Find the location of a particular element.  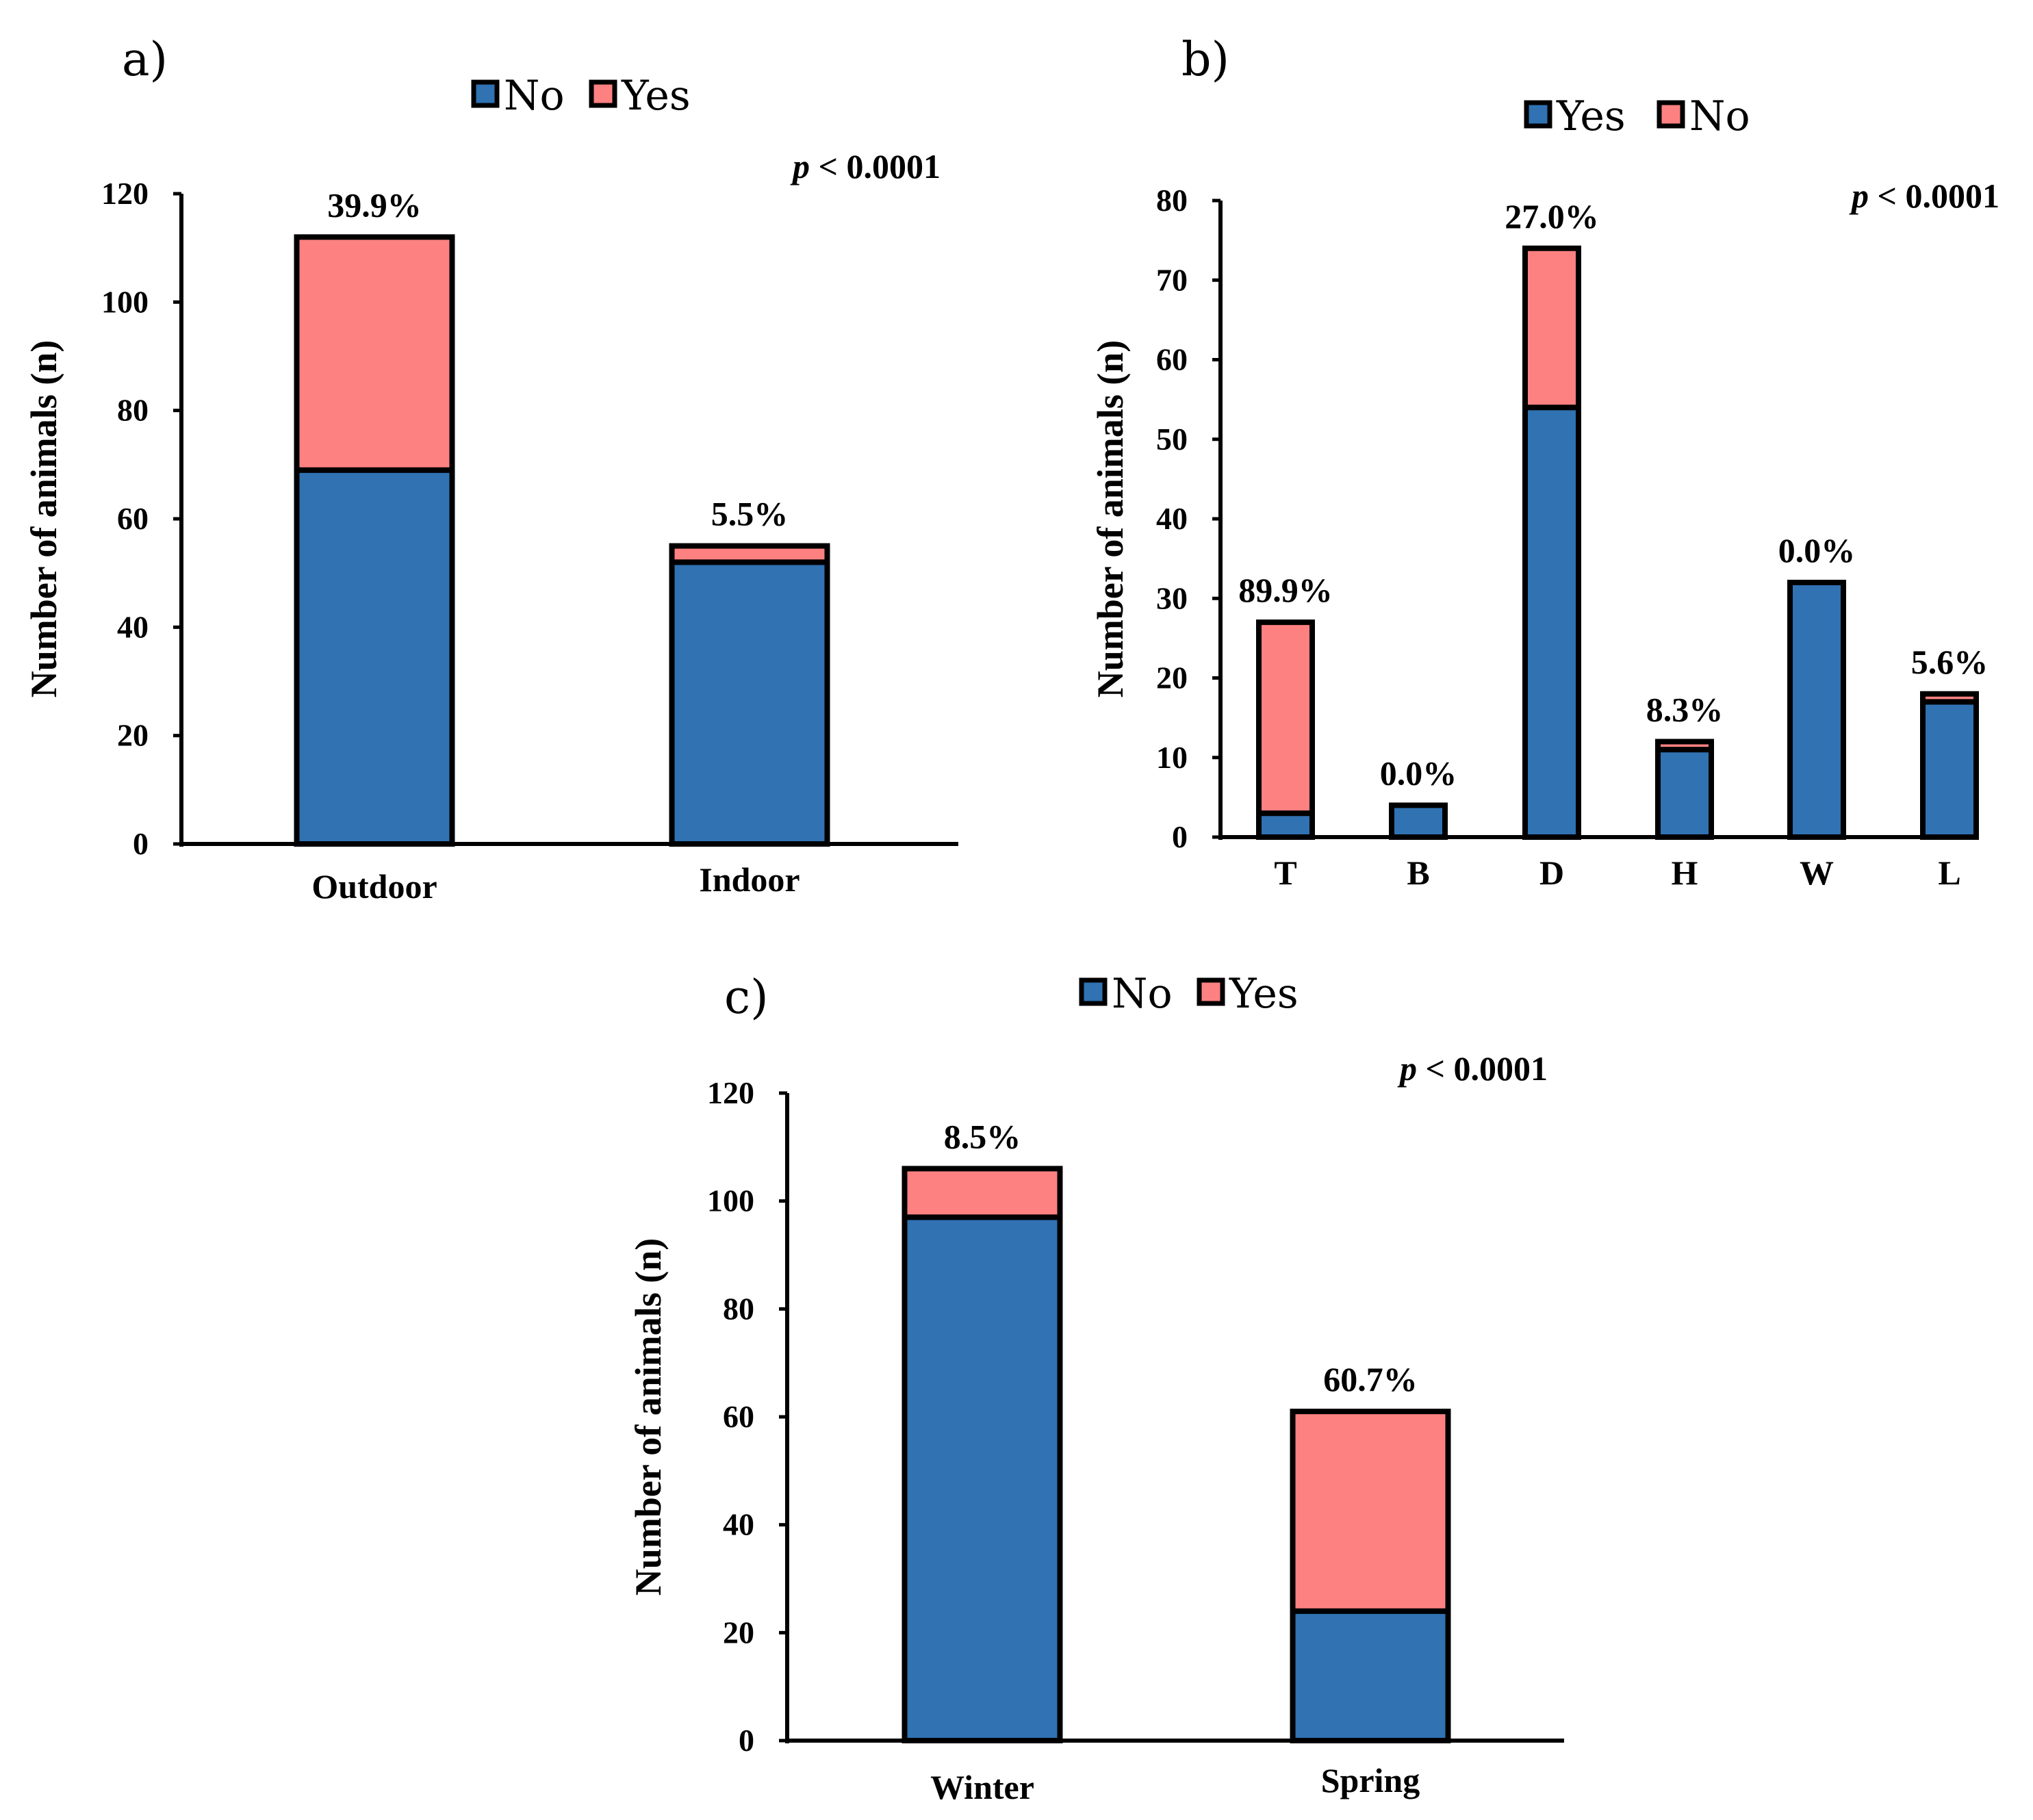

x-category-label-spring: Spring is located at coordinates (1370, 1780).